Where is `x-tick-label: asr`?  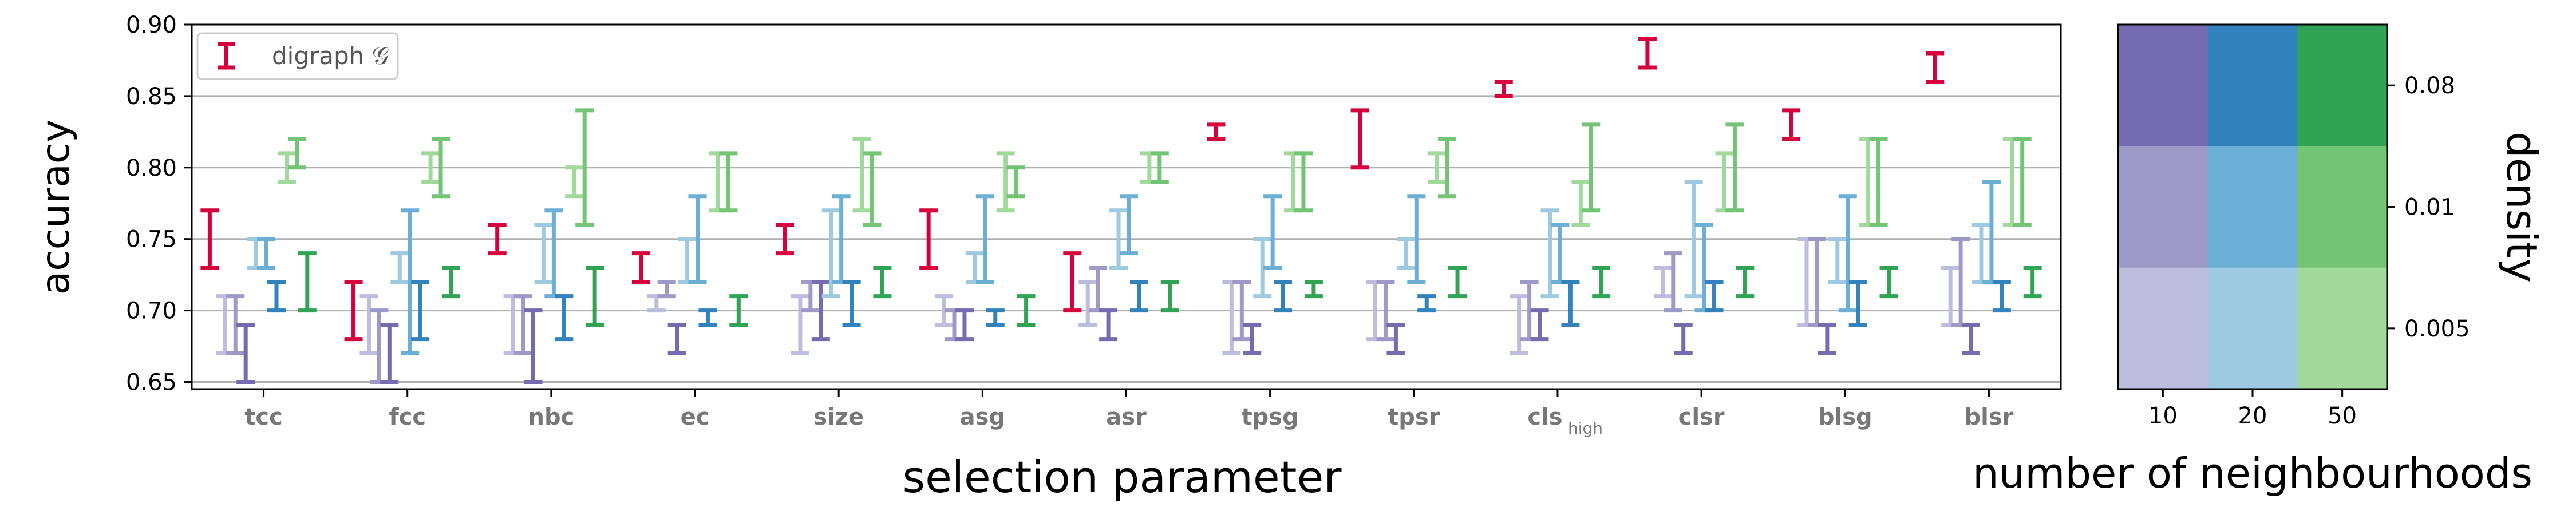
x-tick-label: asr is located at coordinates (1126, 417).